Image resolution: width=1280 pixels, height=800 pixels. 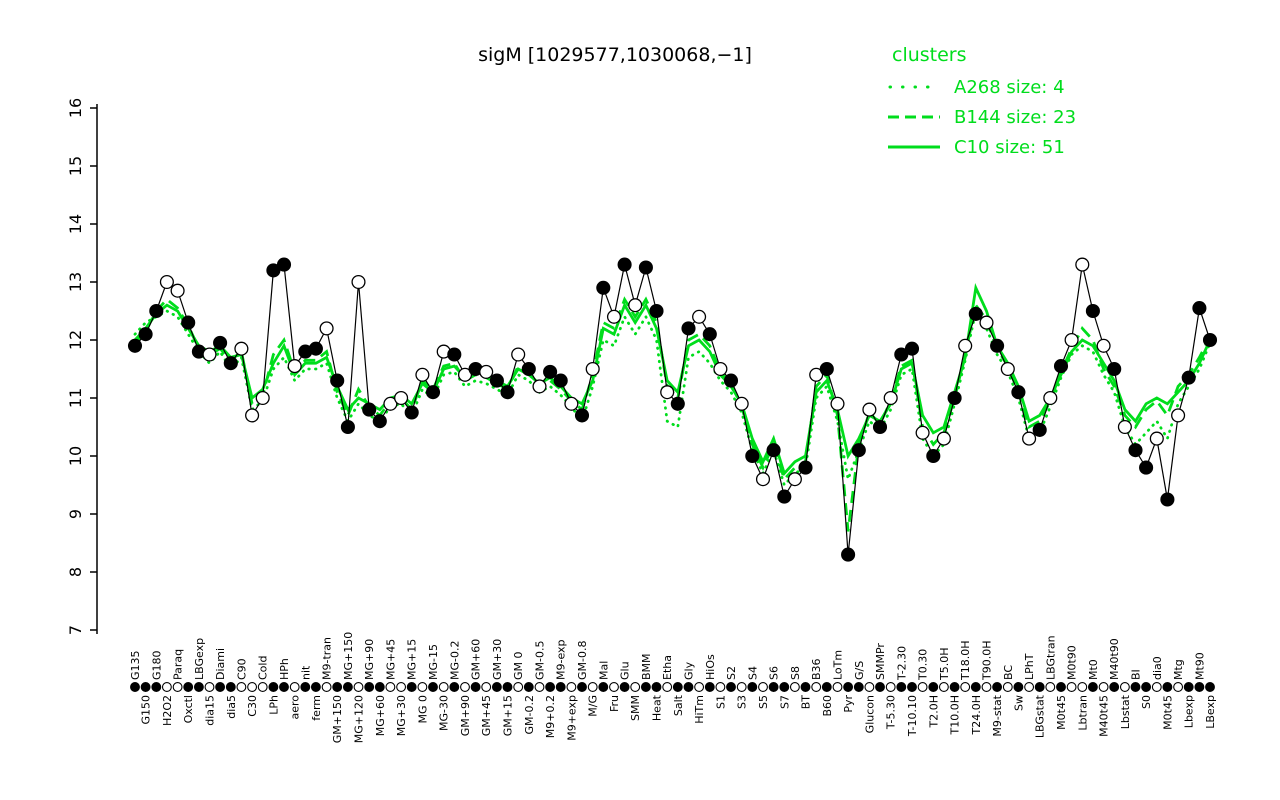 What do you see at coordinates (220, 664) in the screenshot?
I see `x-axis-label: Diami` at bounding box center [220, 664].